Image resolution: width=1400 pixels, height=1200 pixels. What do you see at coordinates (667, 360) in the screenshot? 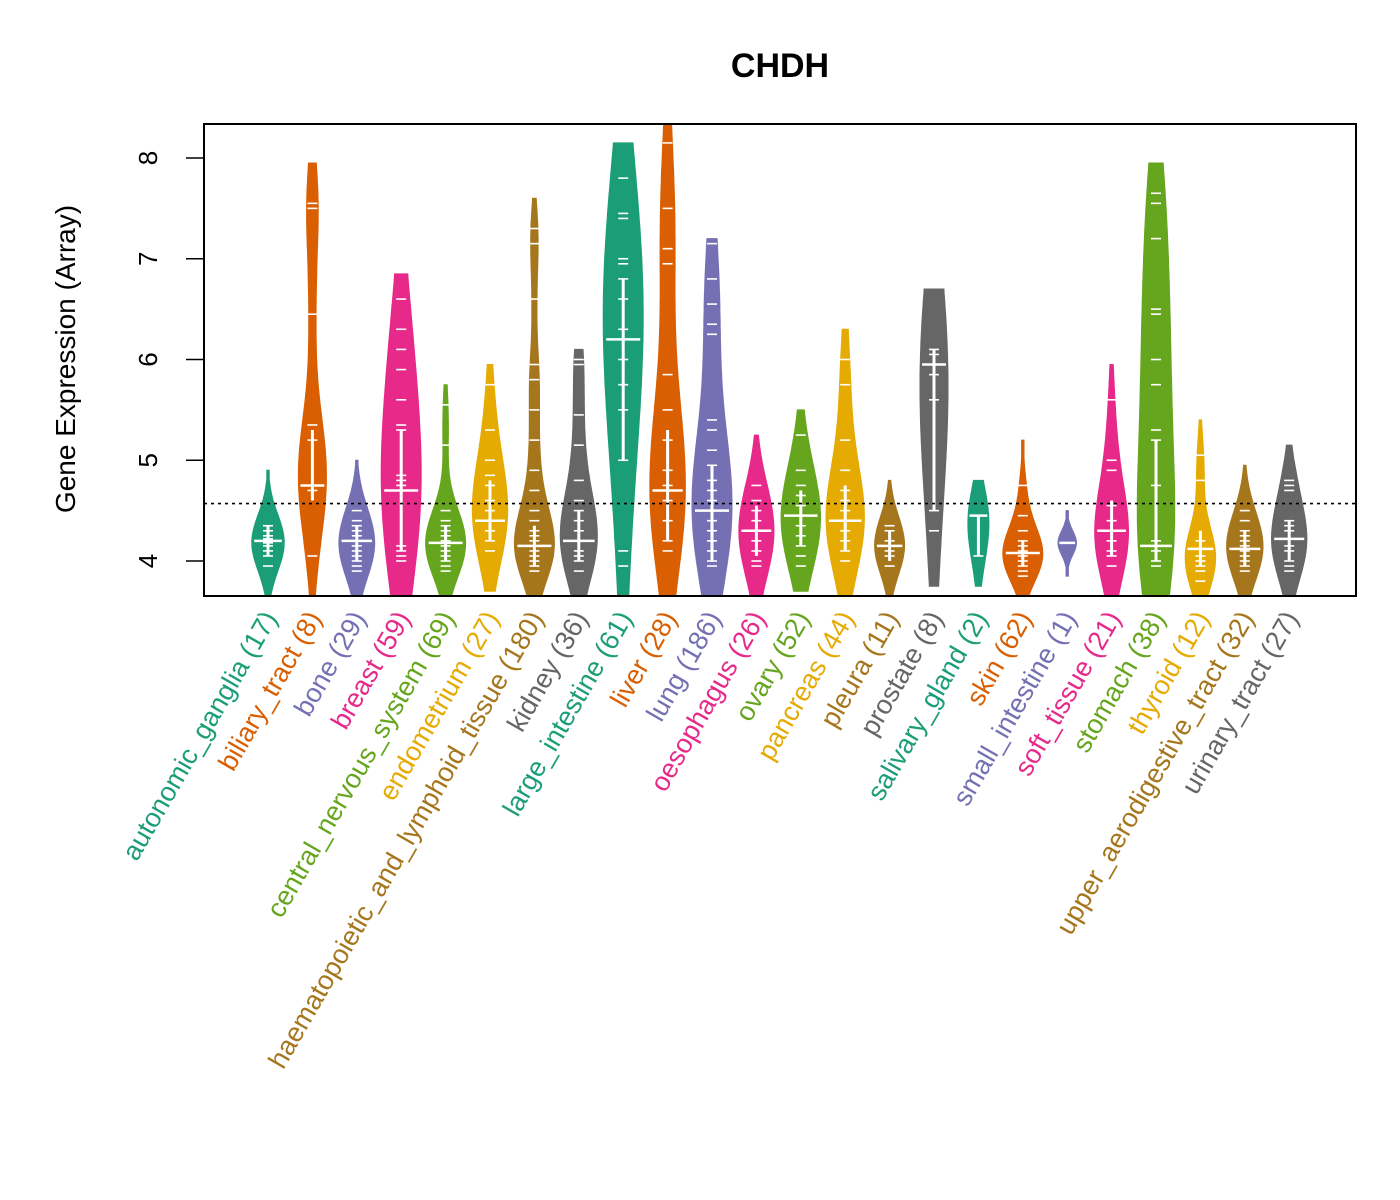
I see `violin-liver` at bounding box center [667, 360].